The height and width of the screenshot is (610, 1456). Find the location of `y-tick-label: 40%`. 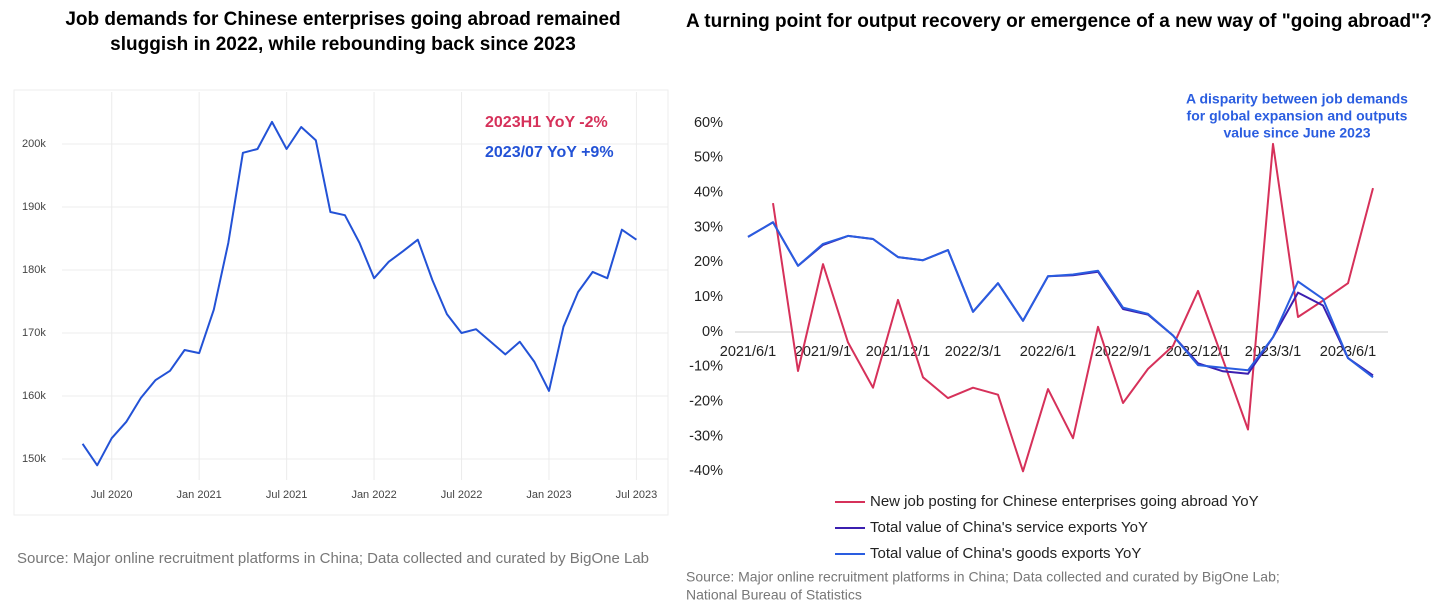

y-tick-label: 40% is located at coordinates (708, 192).